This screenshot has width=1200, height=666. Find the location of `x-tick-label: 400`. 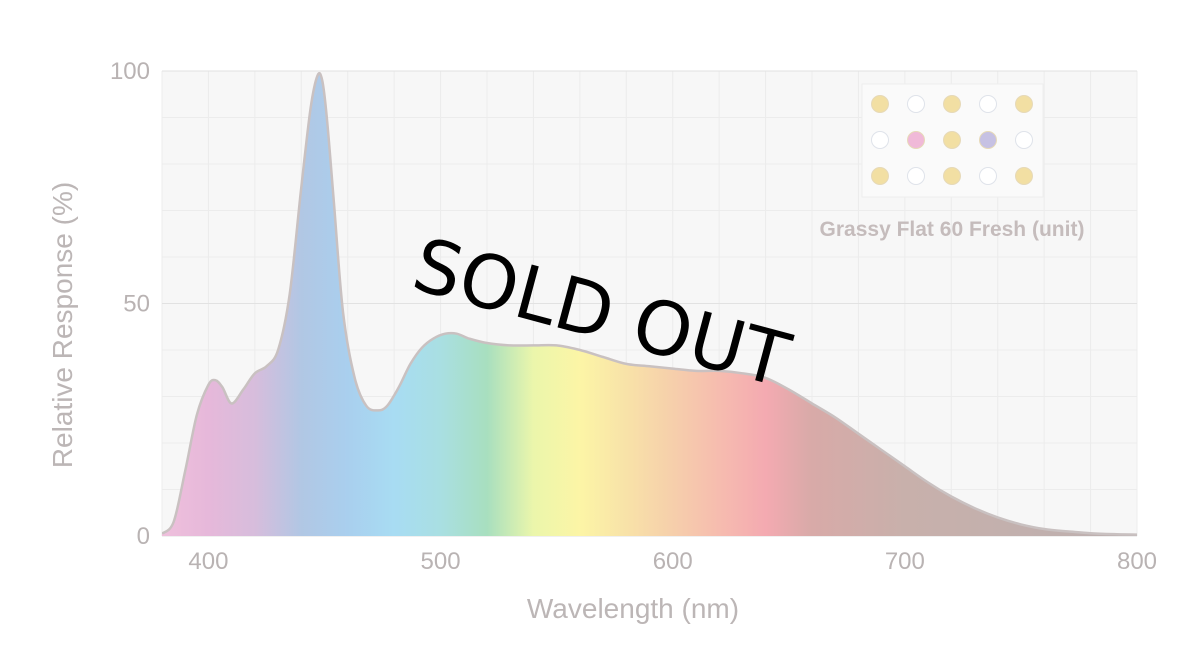

x-tick-label: 400 is located at coordinates (208, 561).